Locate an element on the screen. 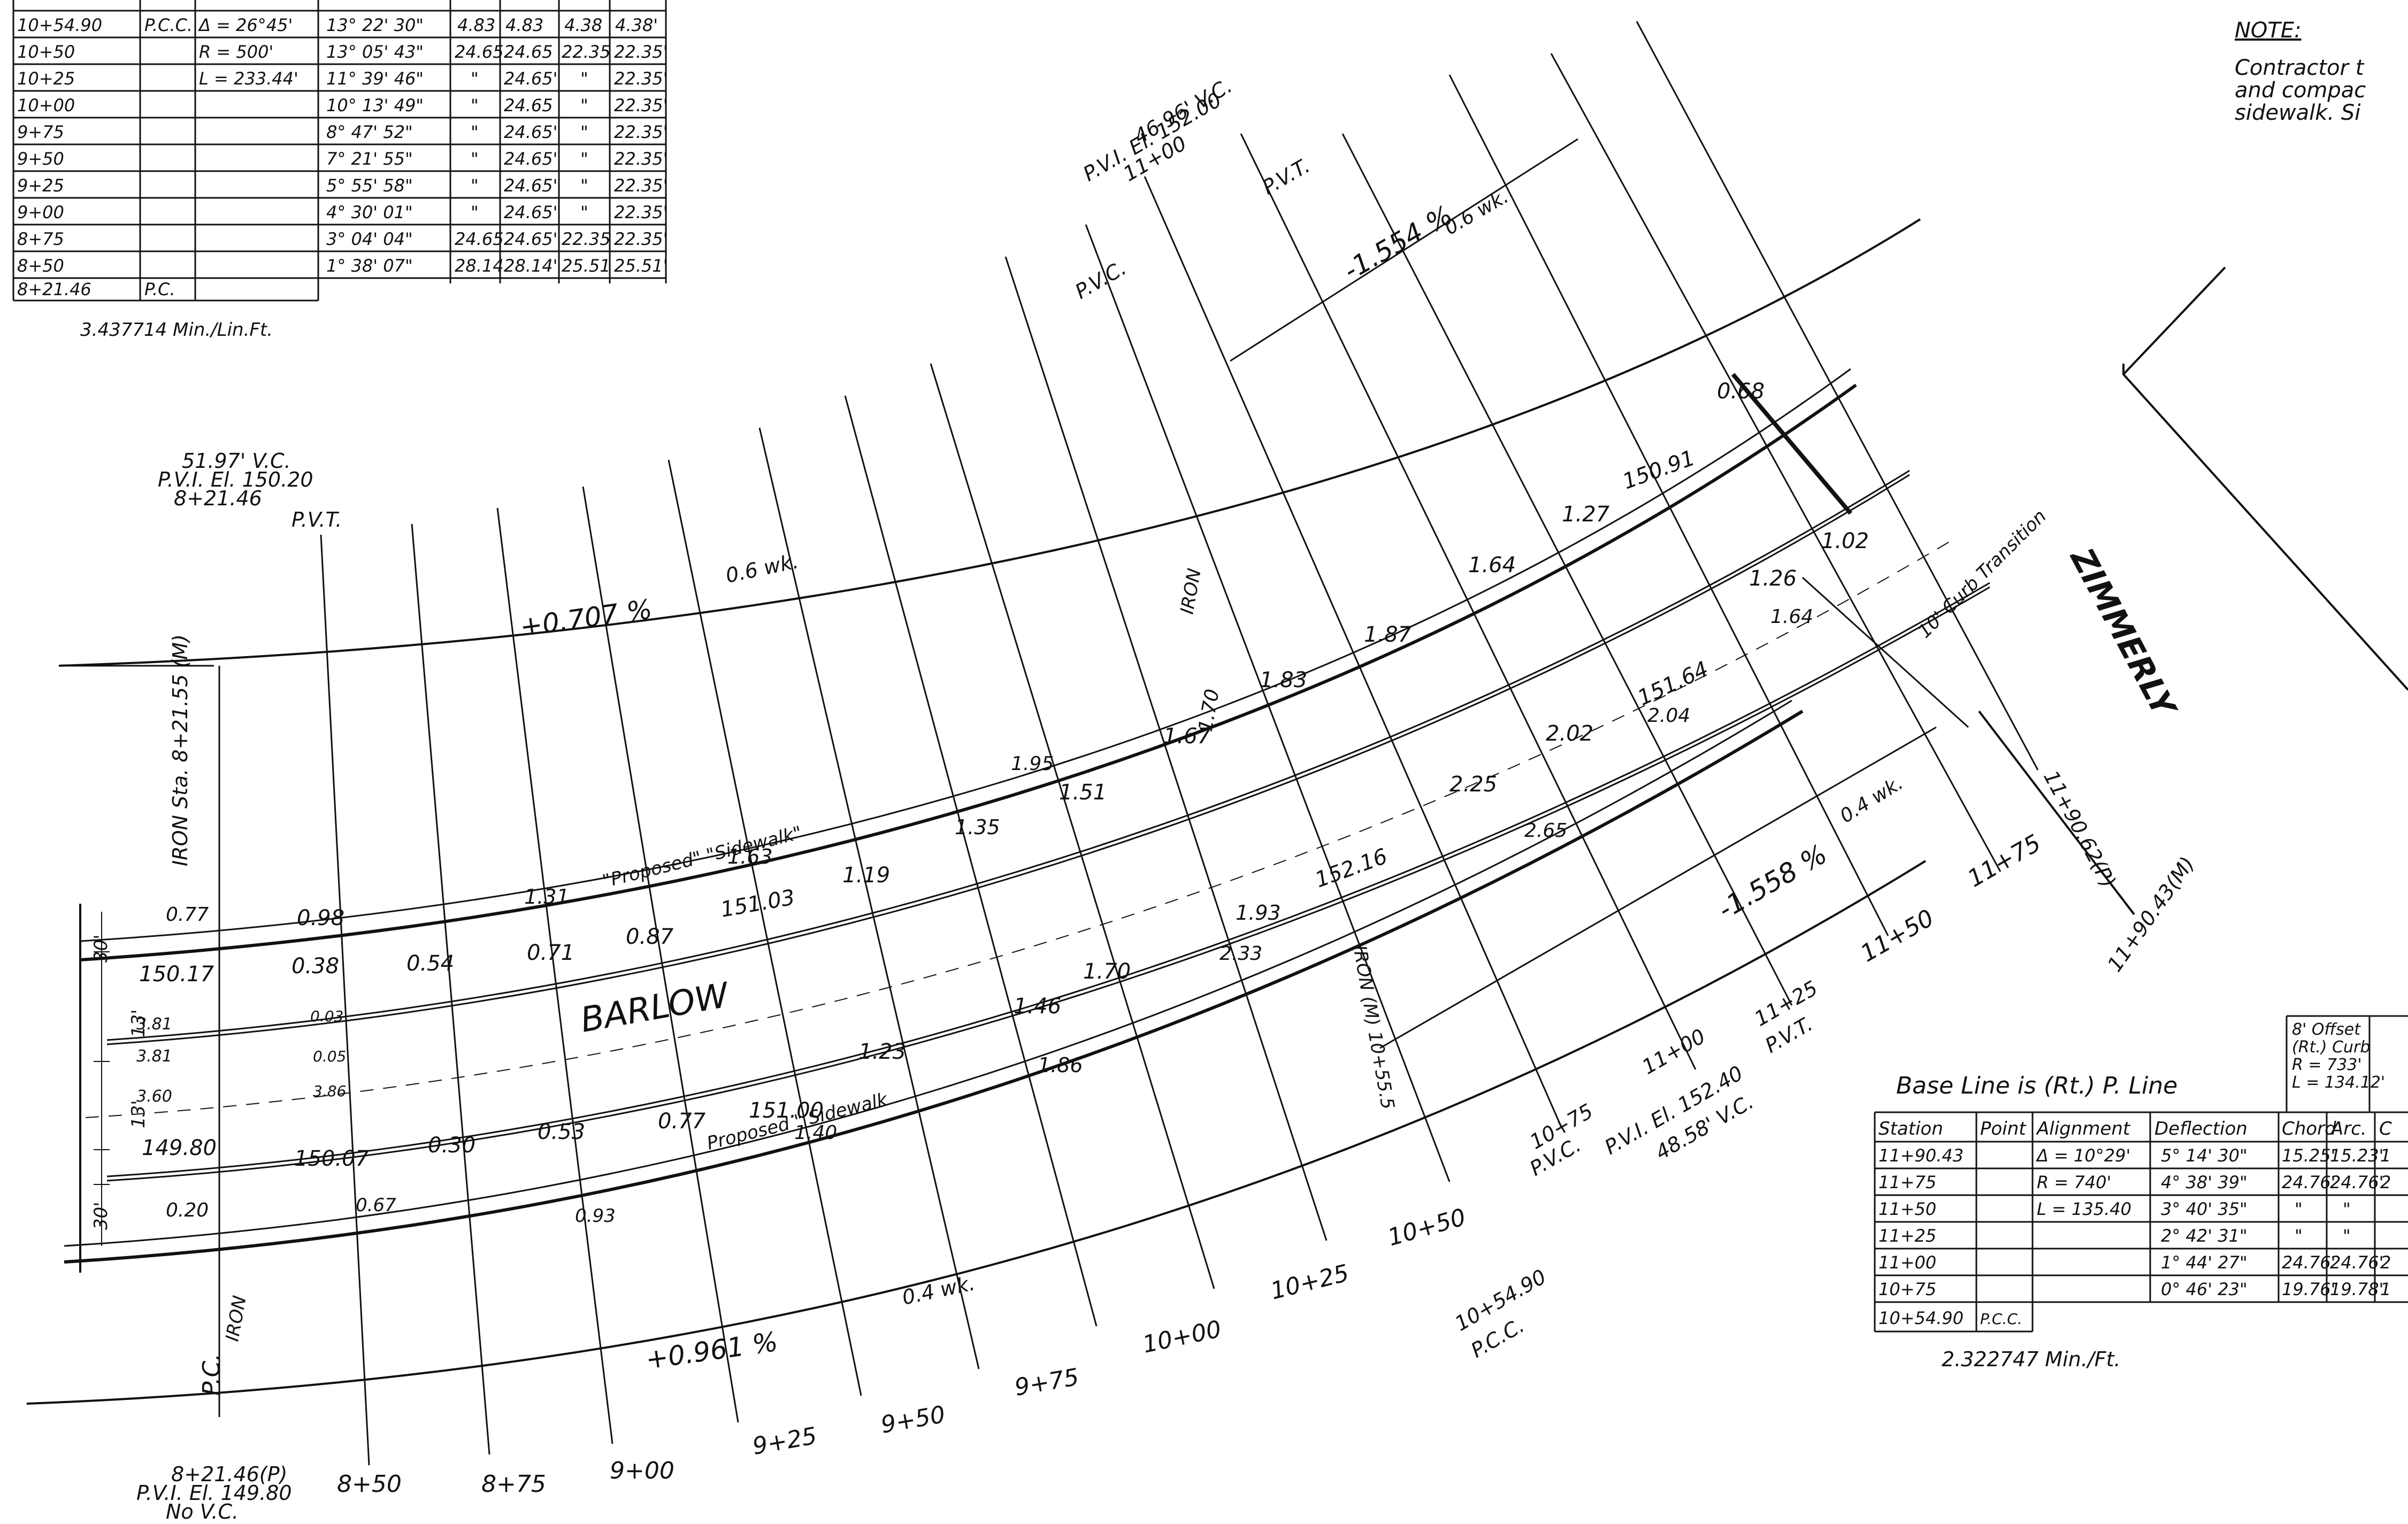 This screenshot has width=2408, height=1524. elev-1-64-b: 1.64 is located at coordinates (1791, 617).